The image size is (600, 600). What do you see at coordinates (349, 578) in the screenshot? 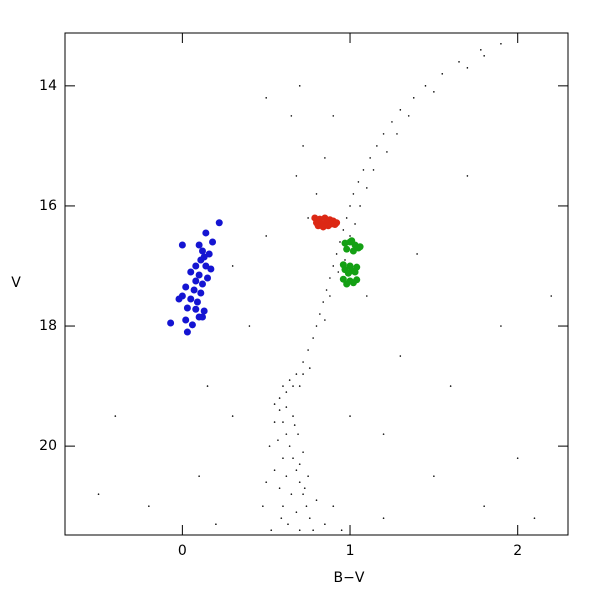
I see `x-axis-label: B−V` at bounding box center [349, 578].